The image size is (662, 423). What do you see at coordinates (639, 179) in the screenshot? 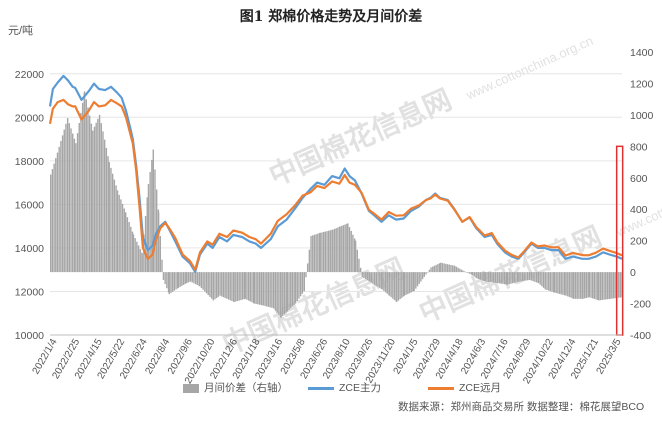
I see `right-tick-label: 600` at bounding box center [639, 179].